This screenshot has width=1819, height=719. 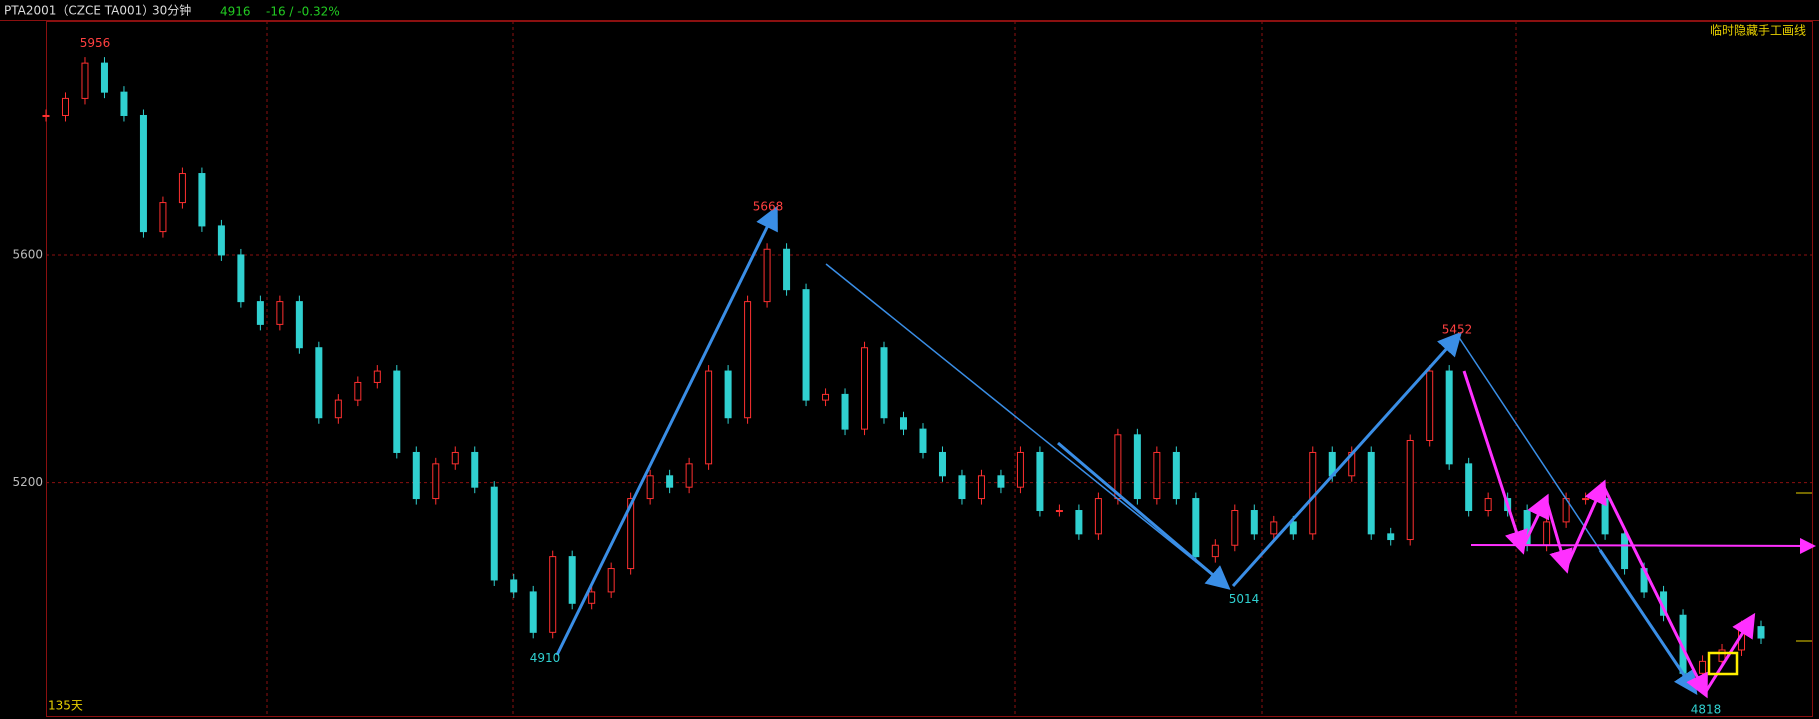 I want to click on trough-label: 5014, so click(x=1244, y=599).